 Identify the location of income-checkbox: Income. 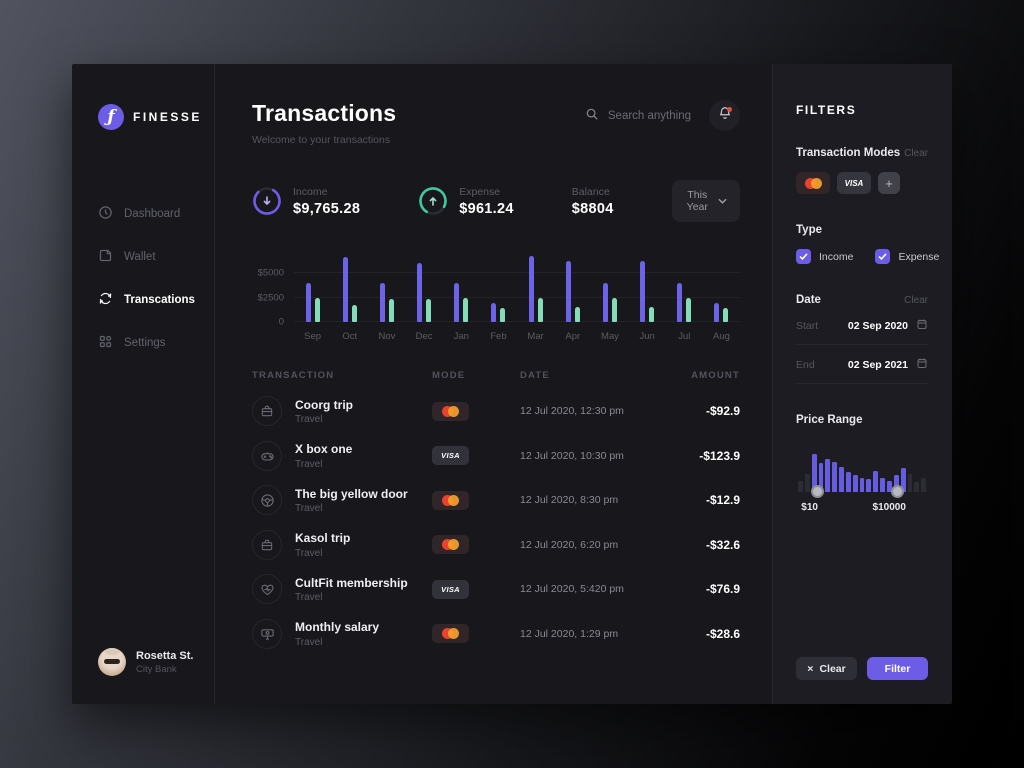
(824, 256).